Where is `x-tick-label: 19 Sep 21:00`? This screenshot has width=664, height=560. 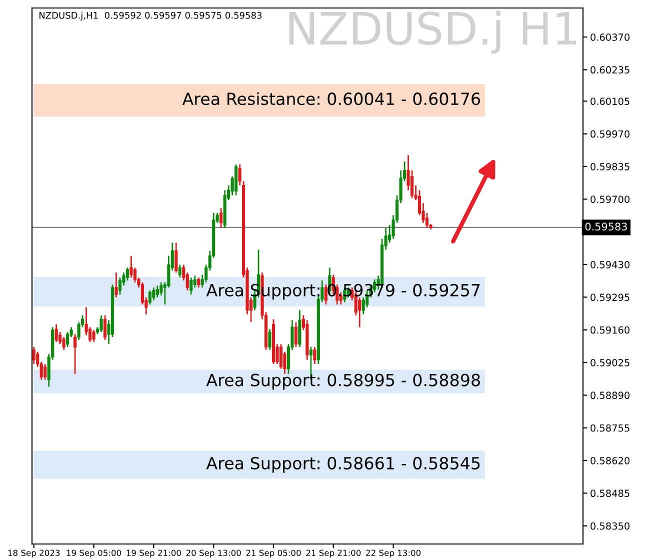
x-tick-label: 19 Sep 21:00 is located at coordinates (153, 554).